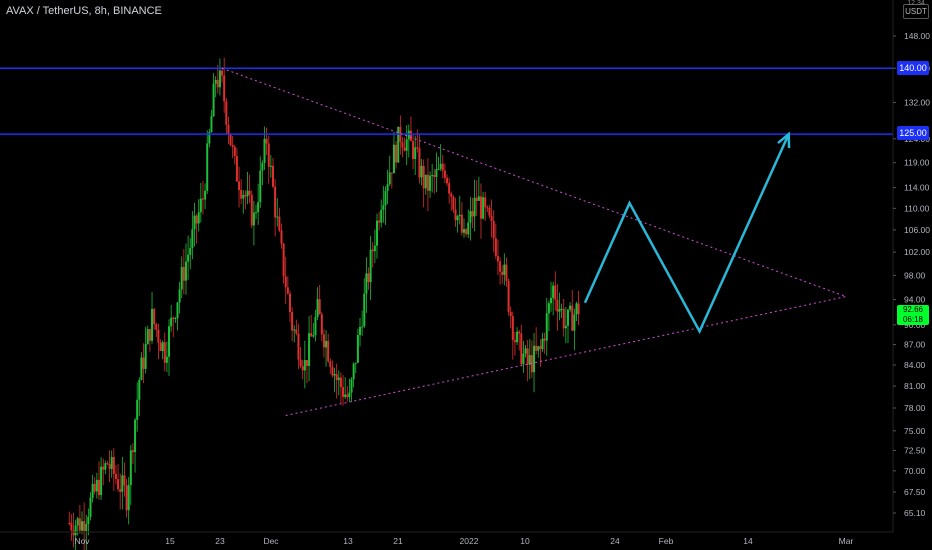 This screenshot has width=932, height=550. What do you see at coordinates (566, 356) in the screenshot?
I see `trendline-lower` at bounding box center [566, 356].